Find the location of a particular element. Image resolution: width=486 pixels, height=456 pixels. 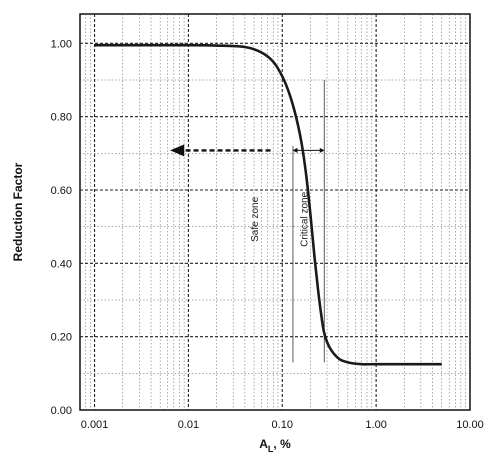

safe-direction-arrowhead is located at coordinates (177, 150).